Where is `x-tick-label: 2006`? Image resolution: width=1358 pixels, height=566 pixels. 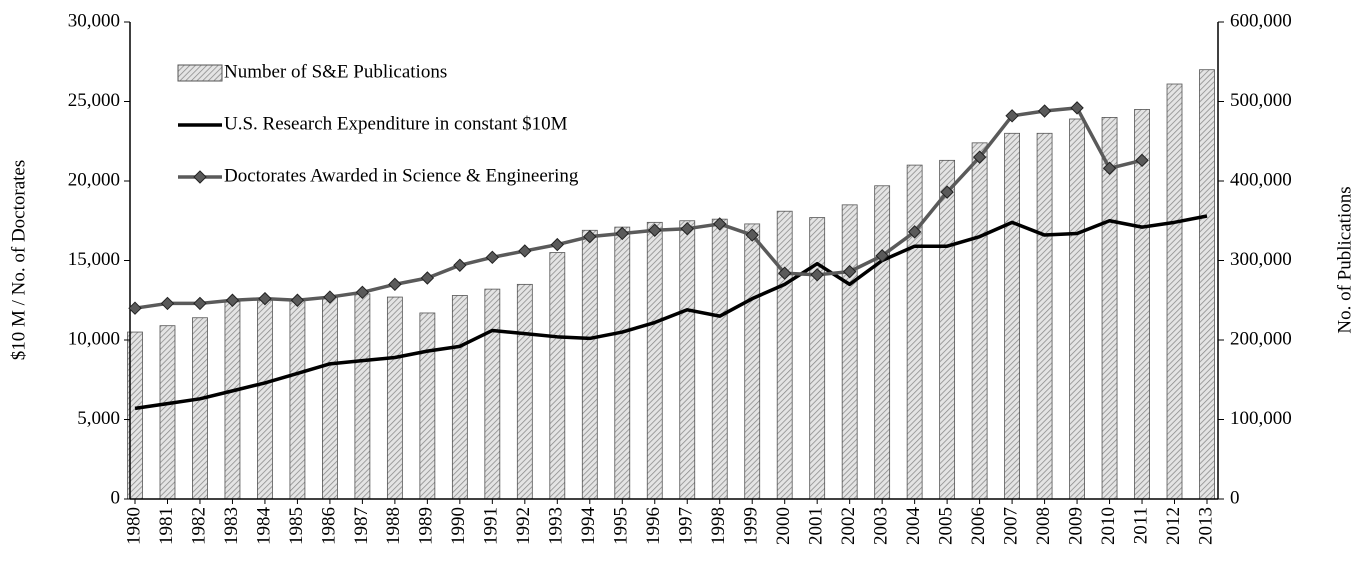
x-tick-label: 2006 is located at coordinates (978, 526).